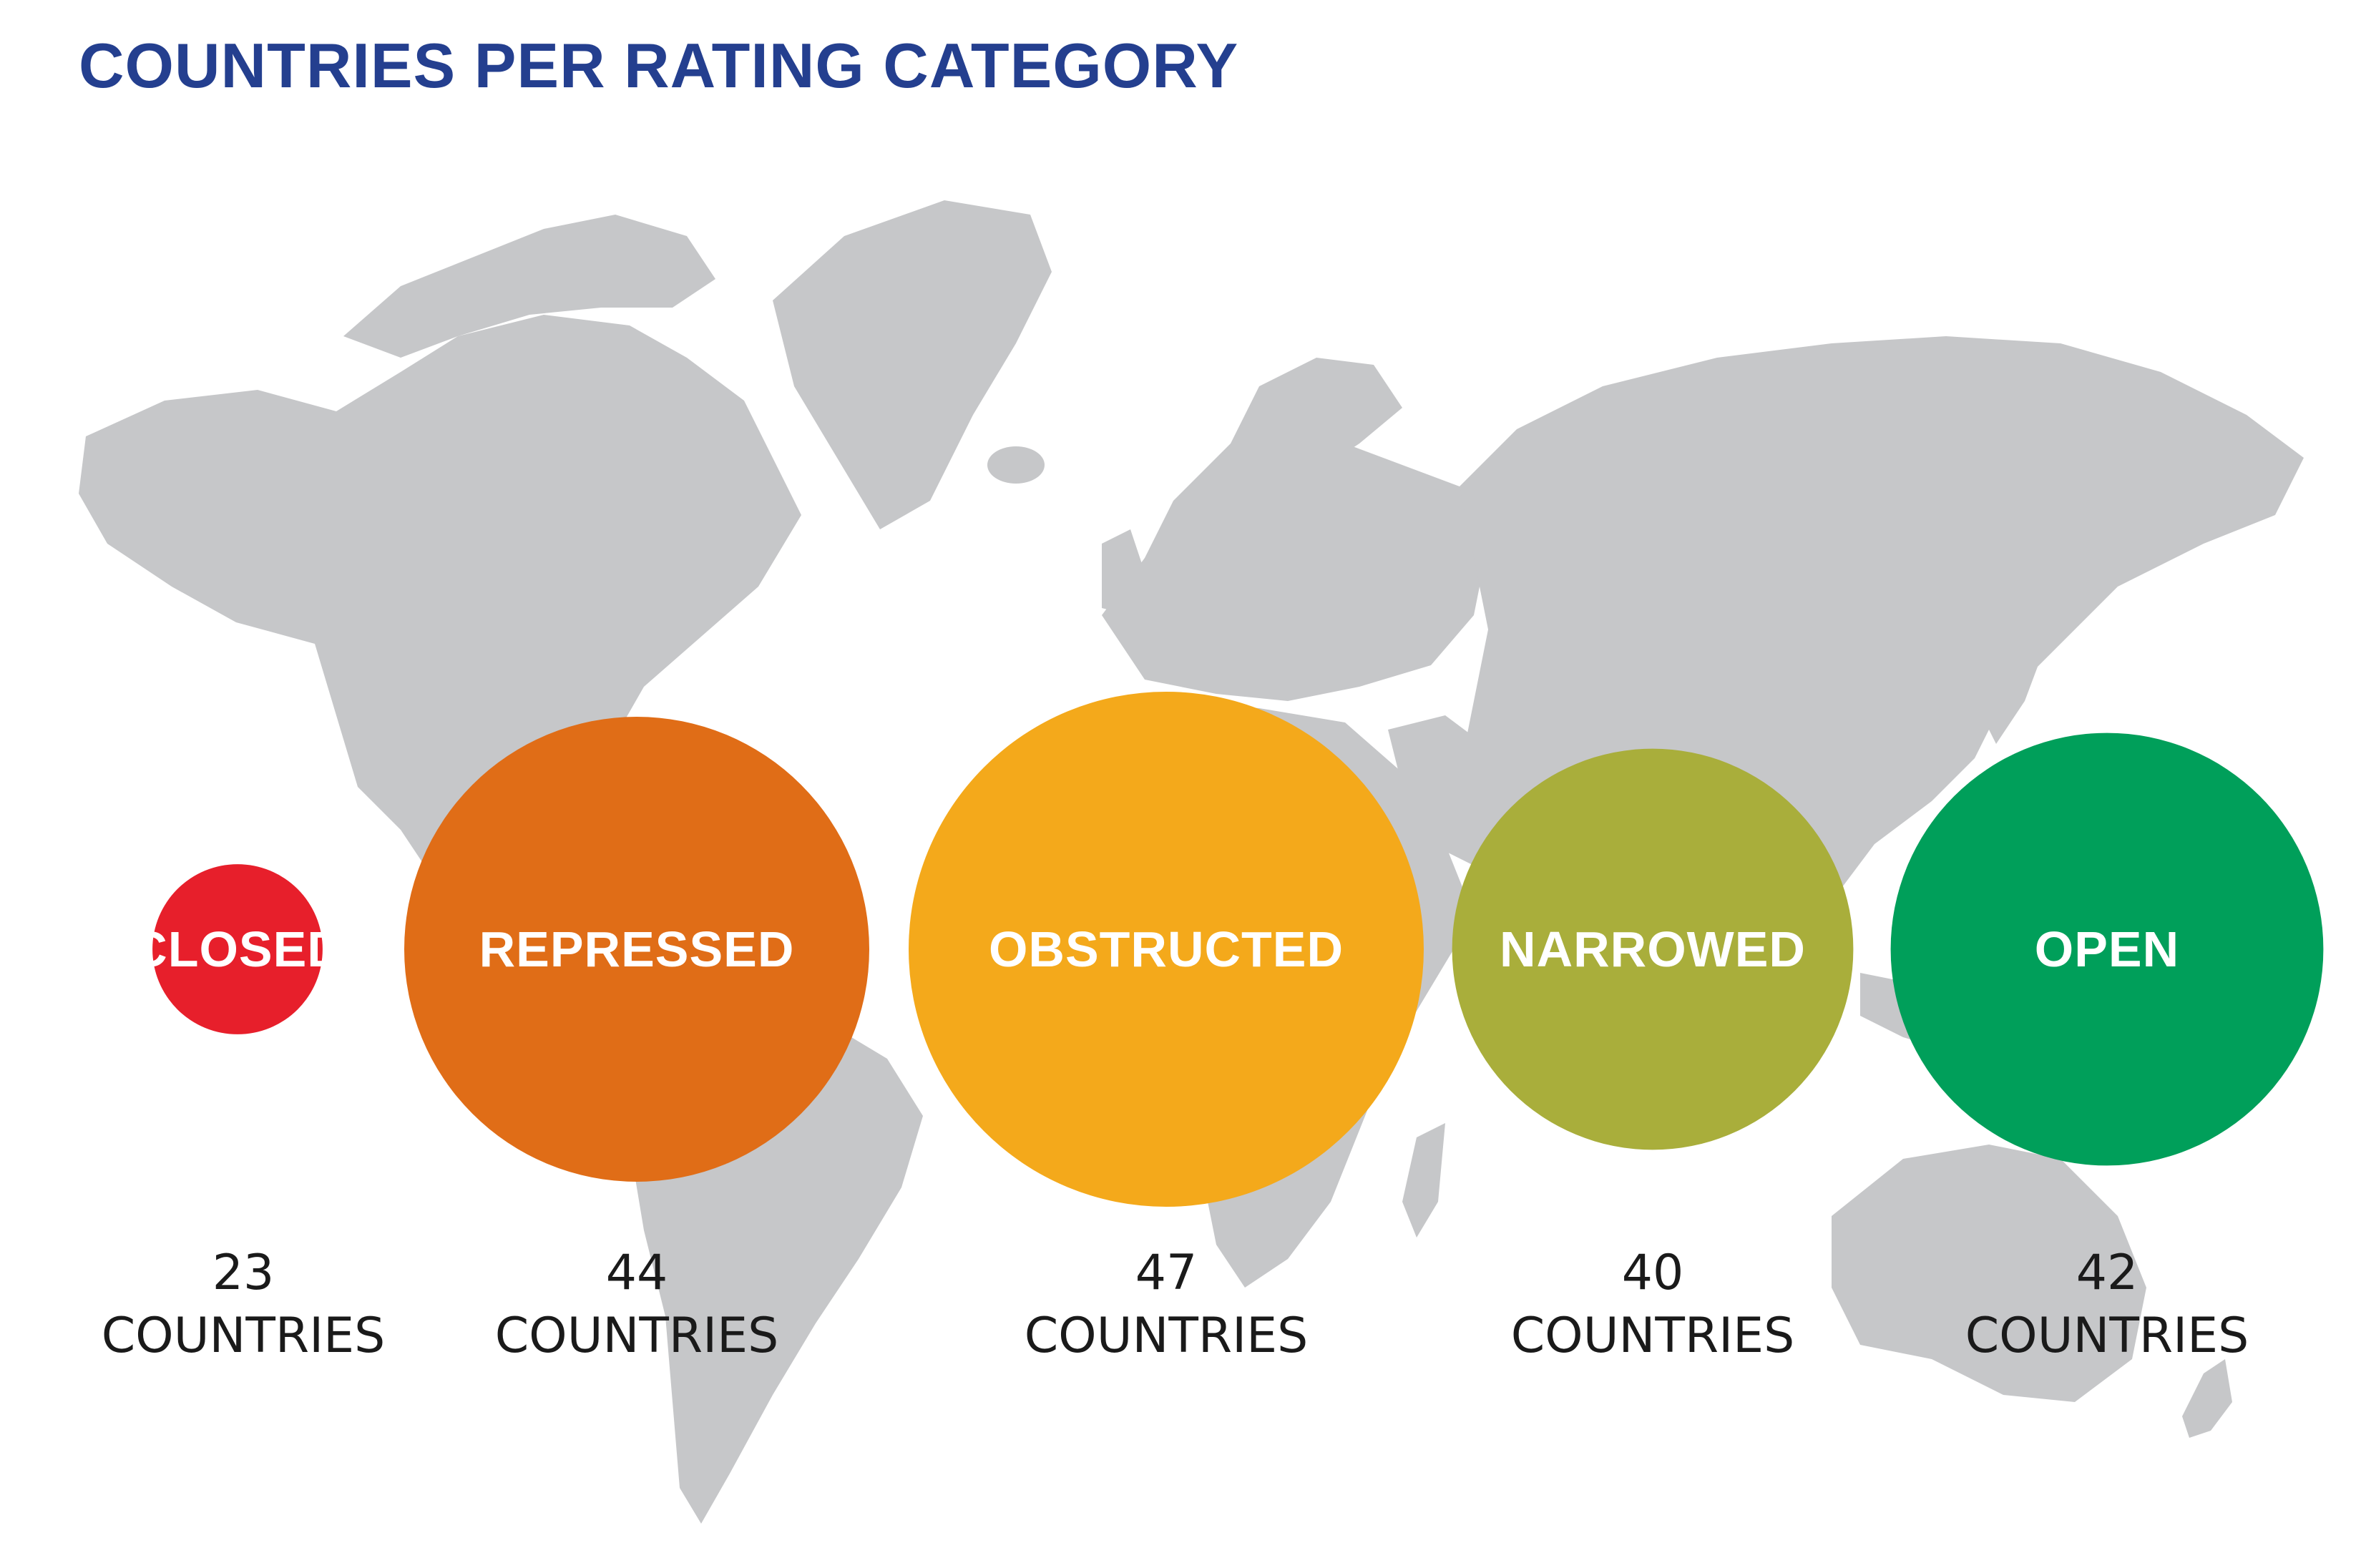 Image resolution: width=2361 pixels, height=1568 pixels. What do you see at coordinates (659, 66) in the screenshot?
I see `page-title: COUNTRIES PER RATING CATEGORY` at bounding box center [659, 66].